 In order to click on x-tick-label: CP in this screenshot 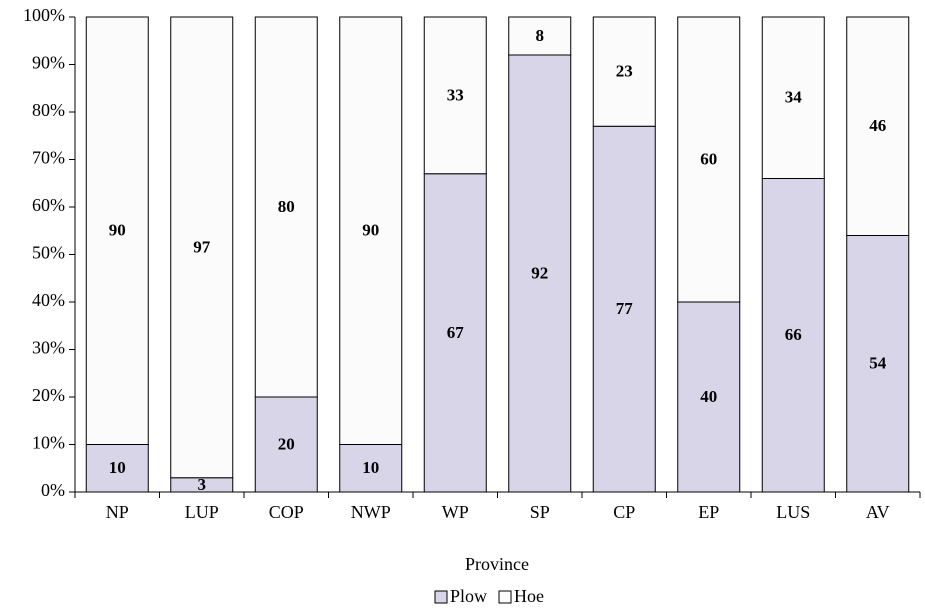, I will do `click(624, 512)`.